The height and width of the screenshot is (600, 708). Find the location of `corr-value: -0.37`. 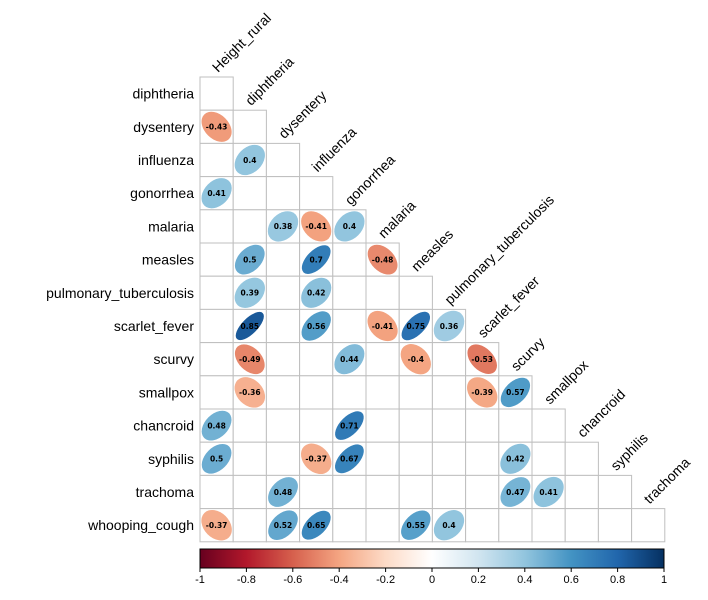

corr-value: -0.37 is located at coordinates (316, 459).